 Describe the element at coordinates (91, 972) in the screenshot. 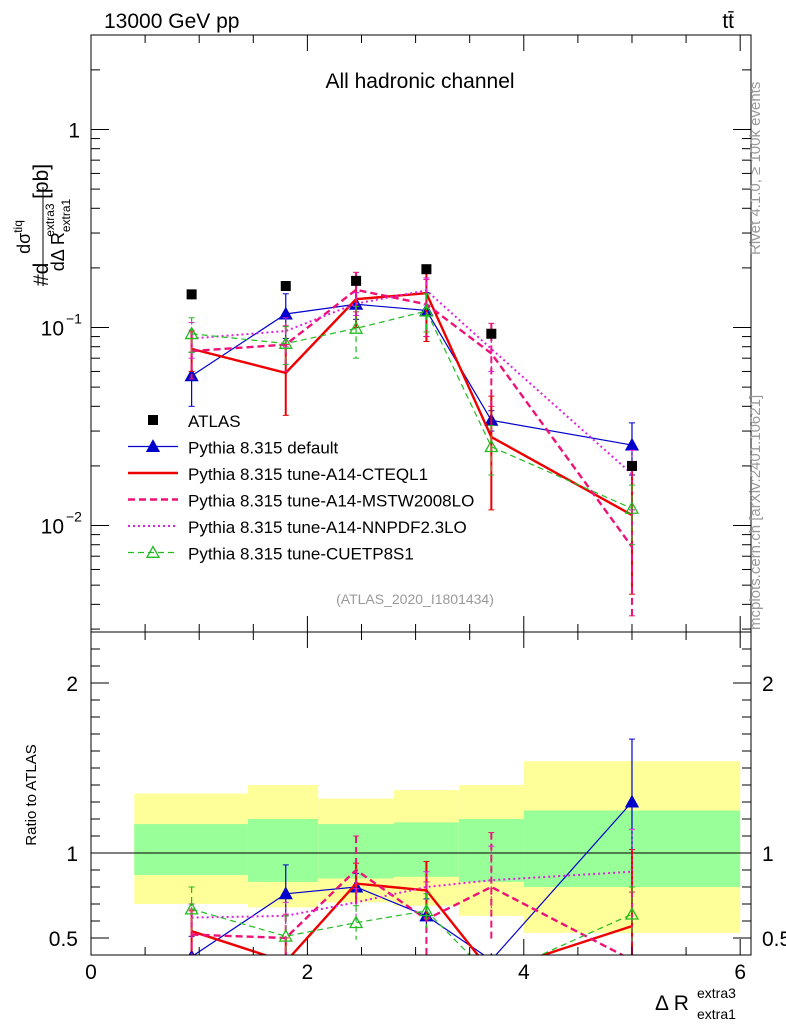

I see `xtick-label: 0` at that location.